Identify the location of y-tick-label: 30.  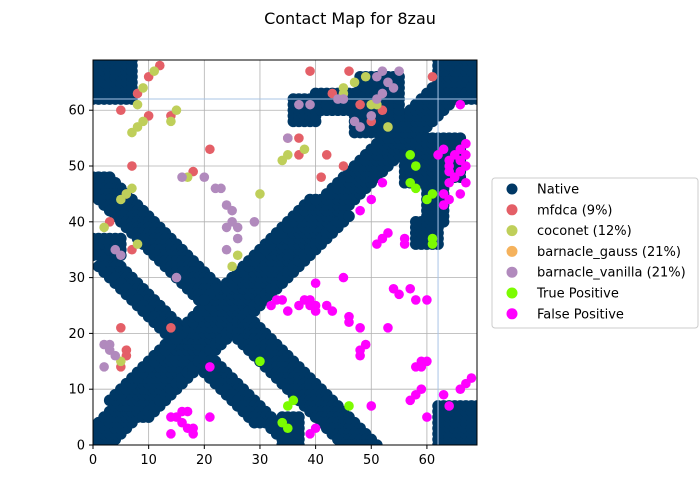
(76, 278).